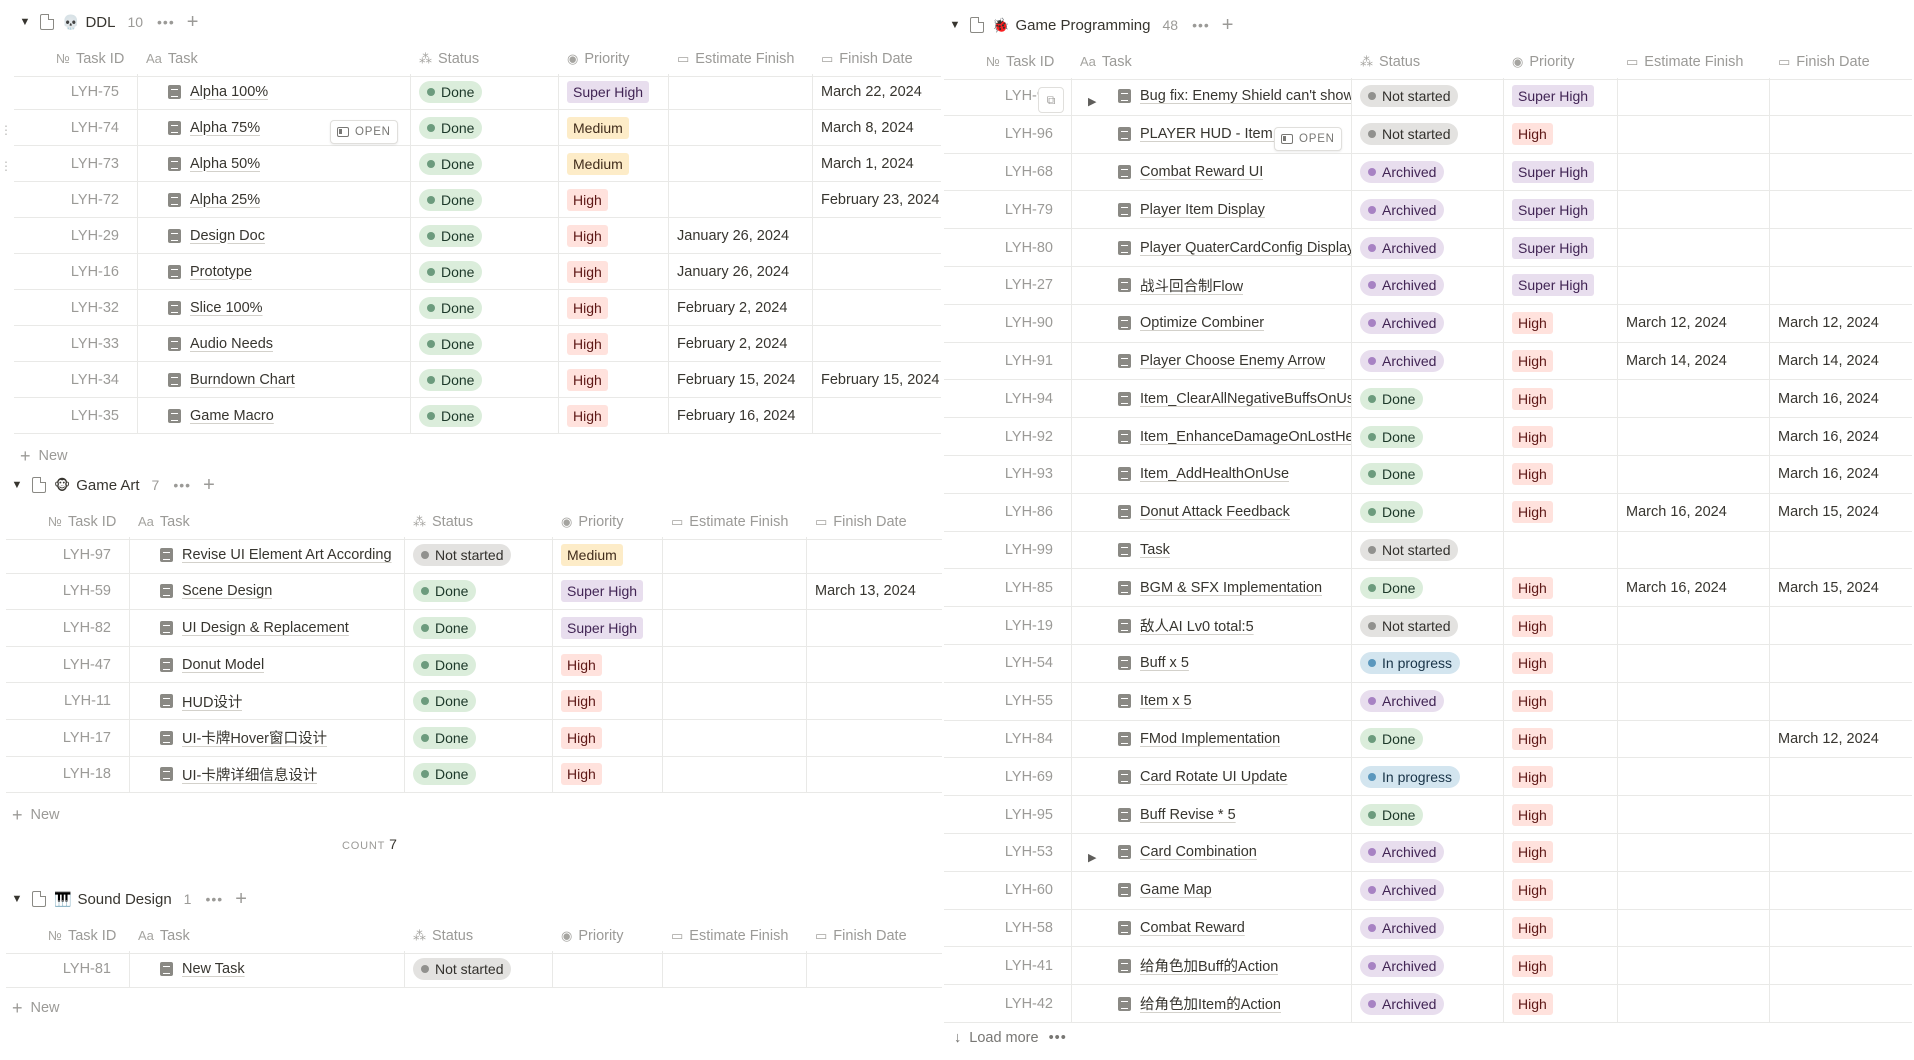 The height and width of the screenshot is (1060, 1914). Describe the element at coordinates (741, 379) in the screenshot. I see `estimate-finish-cell: February 15, 2024` at that location.